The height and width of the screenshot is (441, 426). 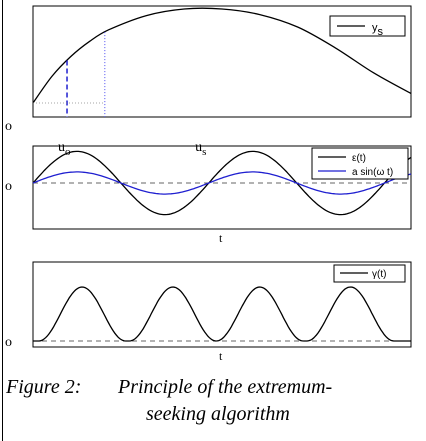 I want to click on legend-label-epsilon: ε(t), so click(x=359, y=158).